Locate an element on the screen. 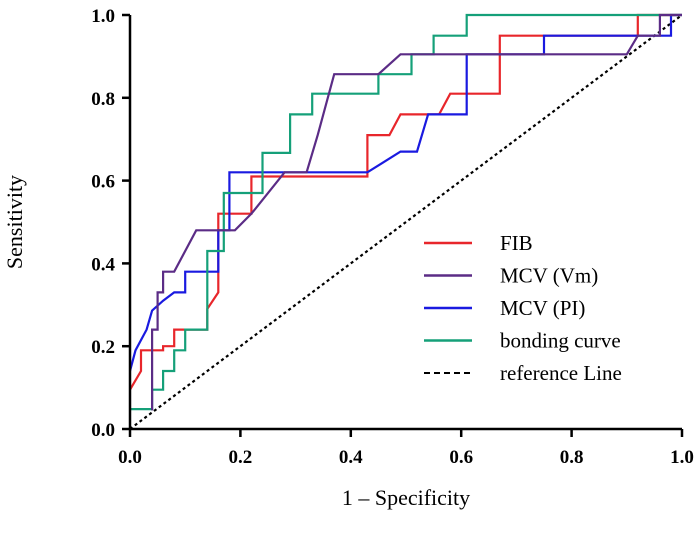 The width and height of the screenshot is (700, 542). y-axis-title: Sensitivity is located at coordinates (14, 222).